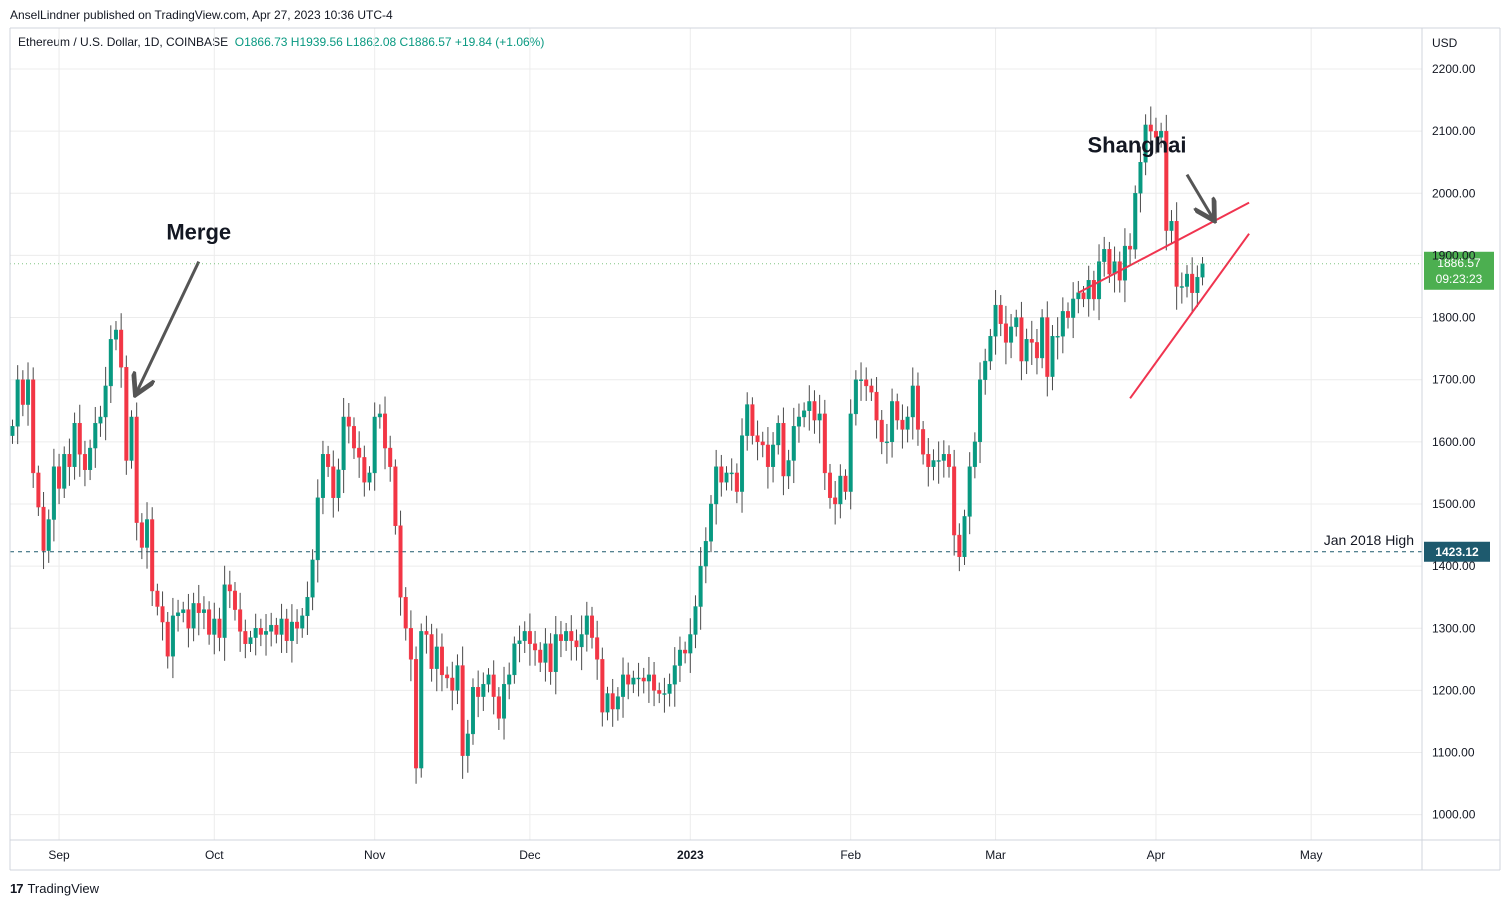  What do you see at coordinates (1454, 504) in the screenshot?
I see `y-tick-label: 1500.00` at bounding box center [1454, 504].